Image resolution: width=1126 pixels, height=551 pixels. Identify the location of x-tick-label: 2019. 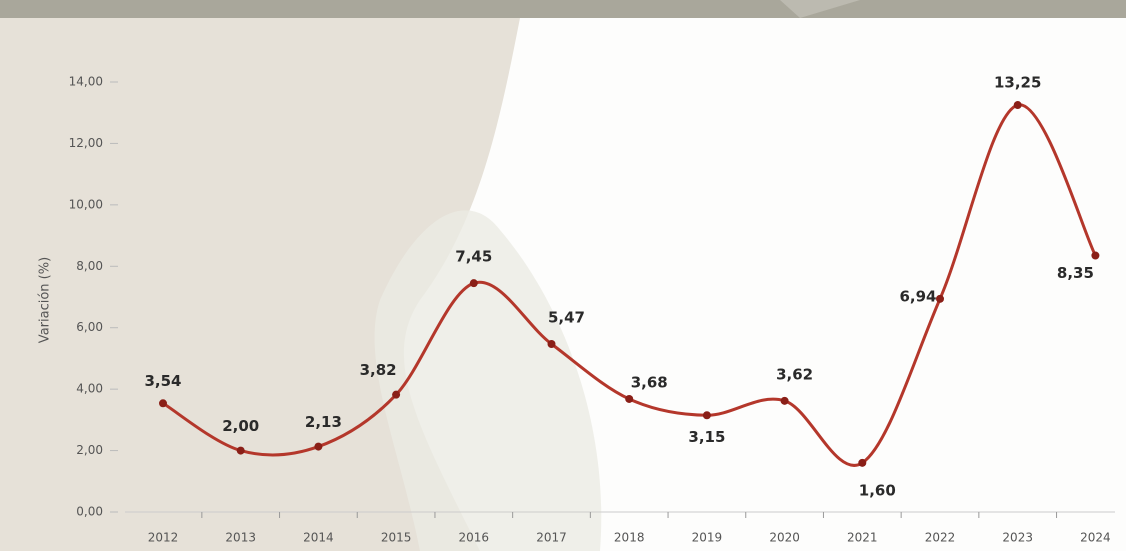
(707, 538).